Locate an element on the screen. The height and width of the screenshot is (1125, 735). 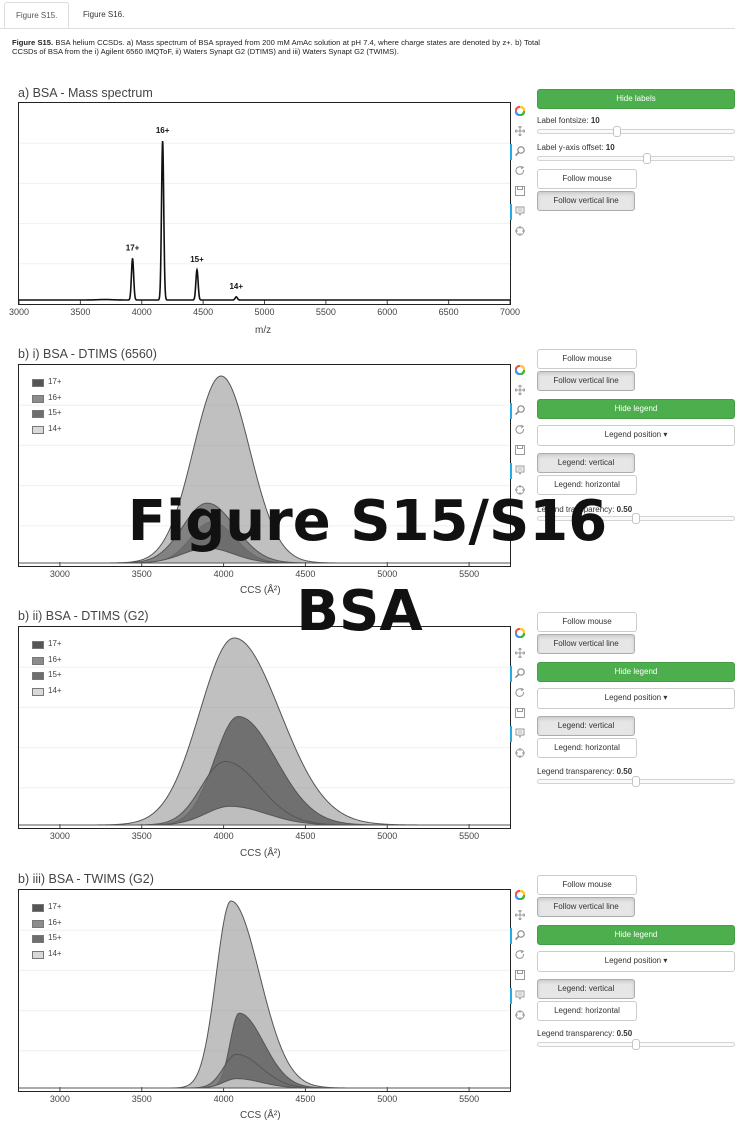
legend-transparency-label-b2: Legend transparency: 0.50 is located at coordinates (584, 771).